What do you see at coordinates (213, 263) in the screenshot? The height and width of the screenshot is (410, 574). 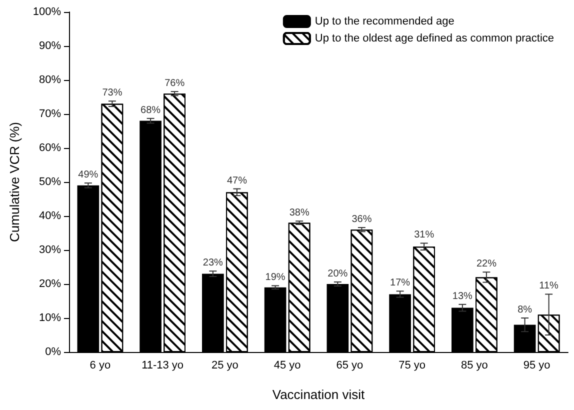 I see `data-label: 23%` at bounding box center [213, 263].